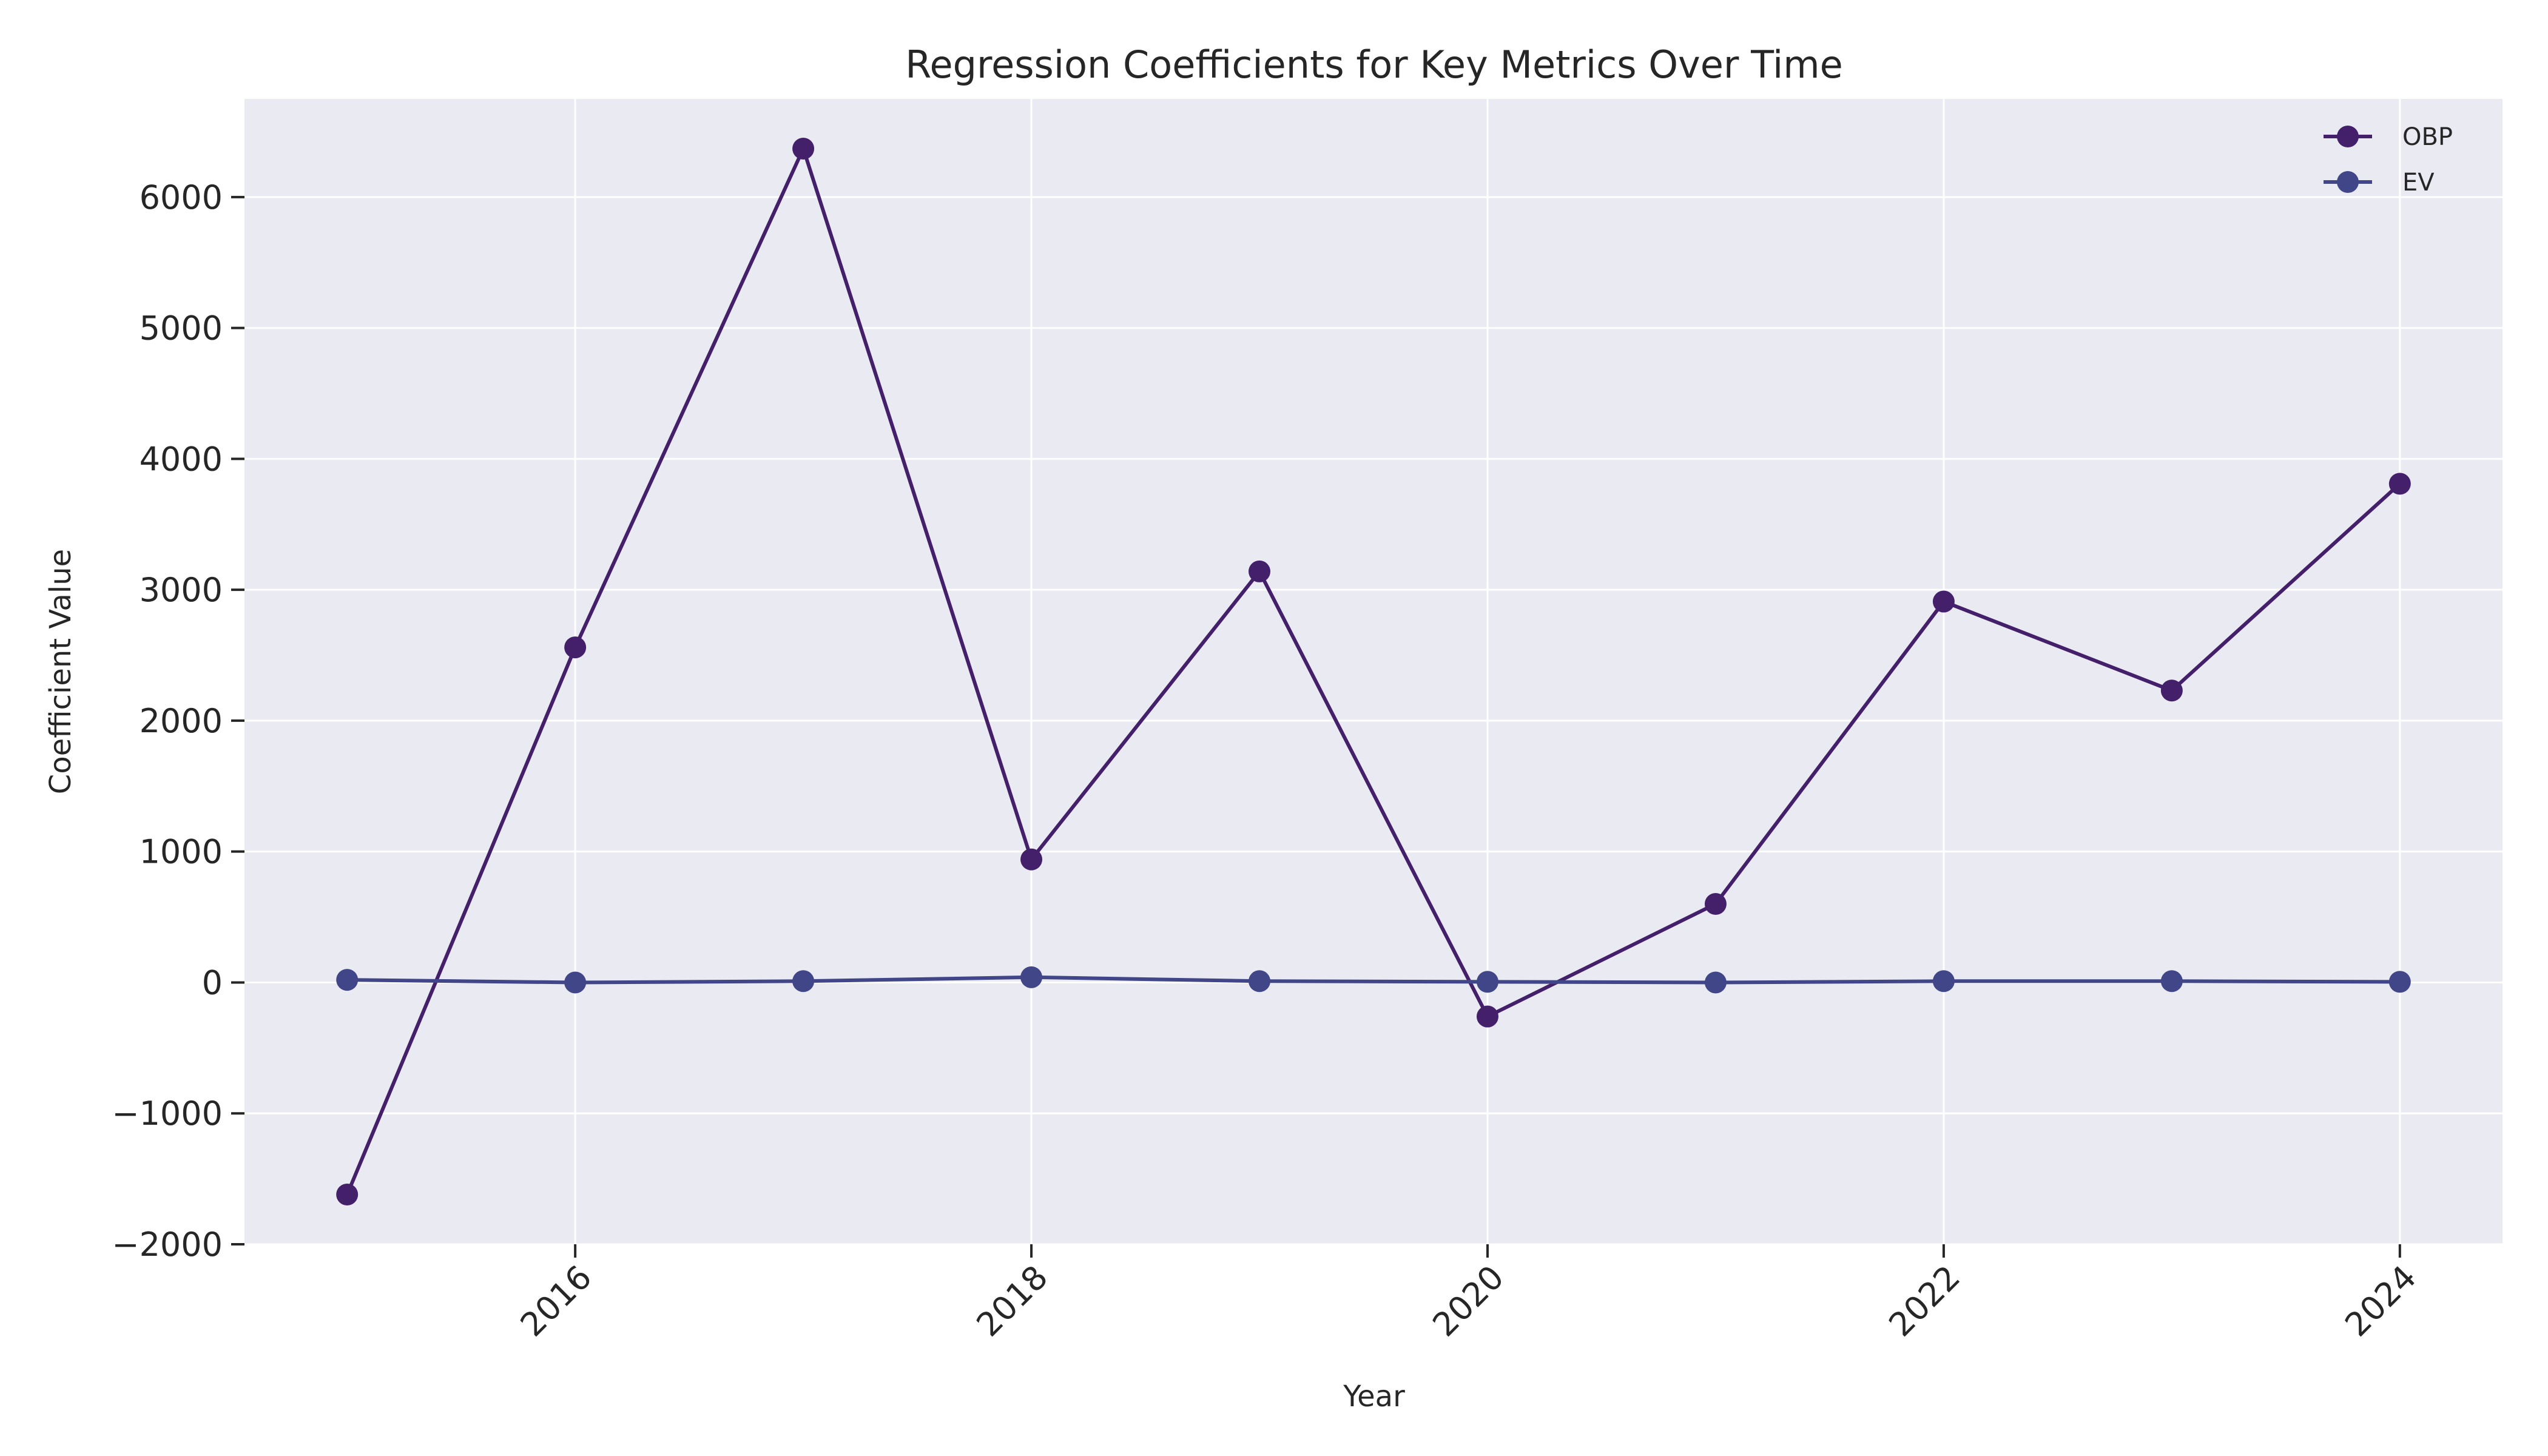 This screenshot has height=1456, width=2548. Describe the element at coordinates (1374, 1397) in the screenshot. I see `x-axis-label: Year` at that location.